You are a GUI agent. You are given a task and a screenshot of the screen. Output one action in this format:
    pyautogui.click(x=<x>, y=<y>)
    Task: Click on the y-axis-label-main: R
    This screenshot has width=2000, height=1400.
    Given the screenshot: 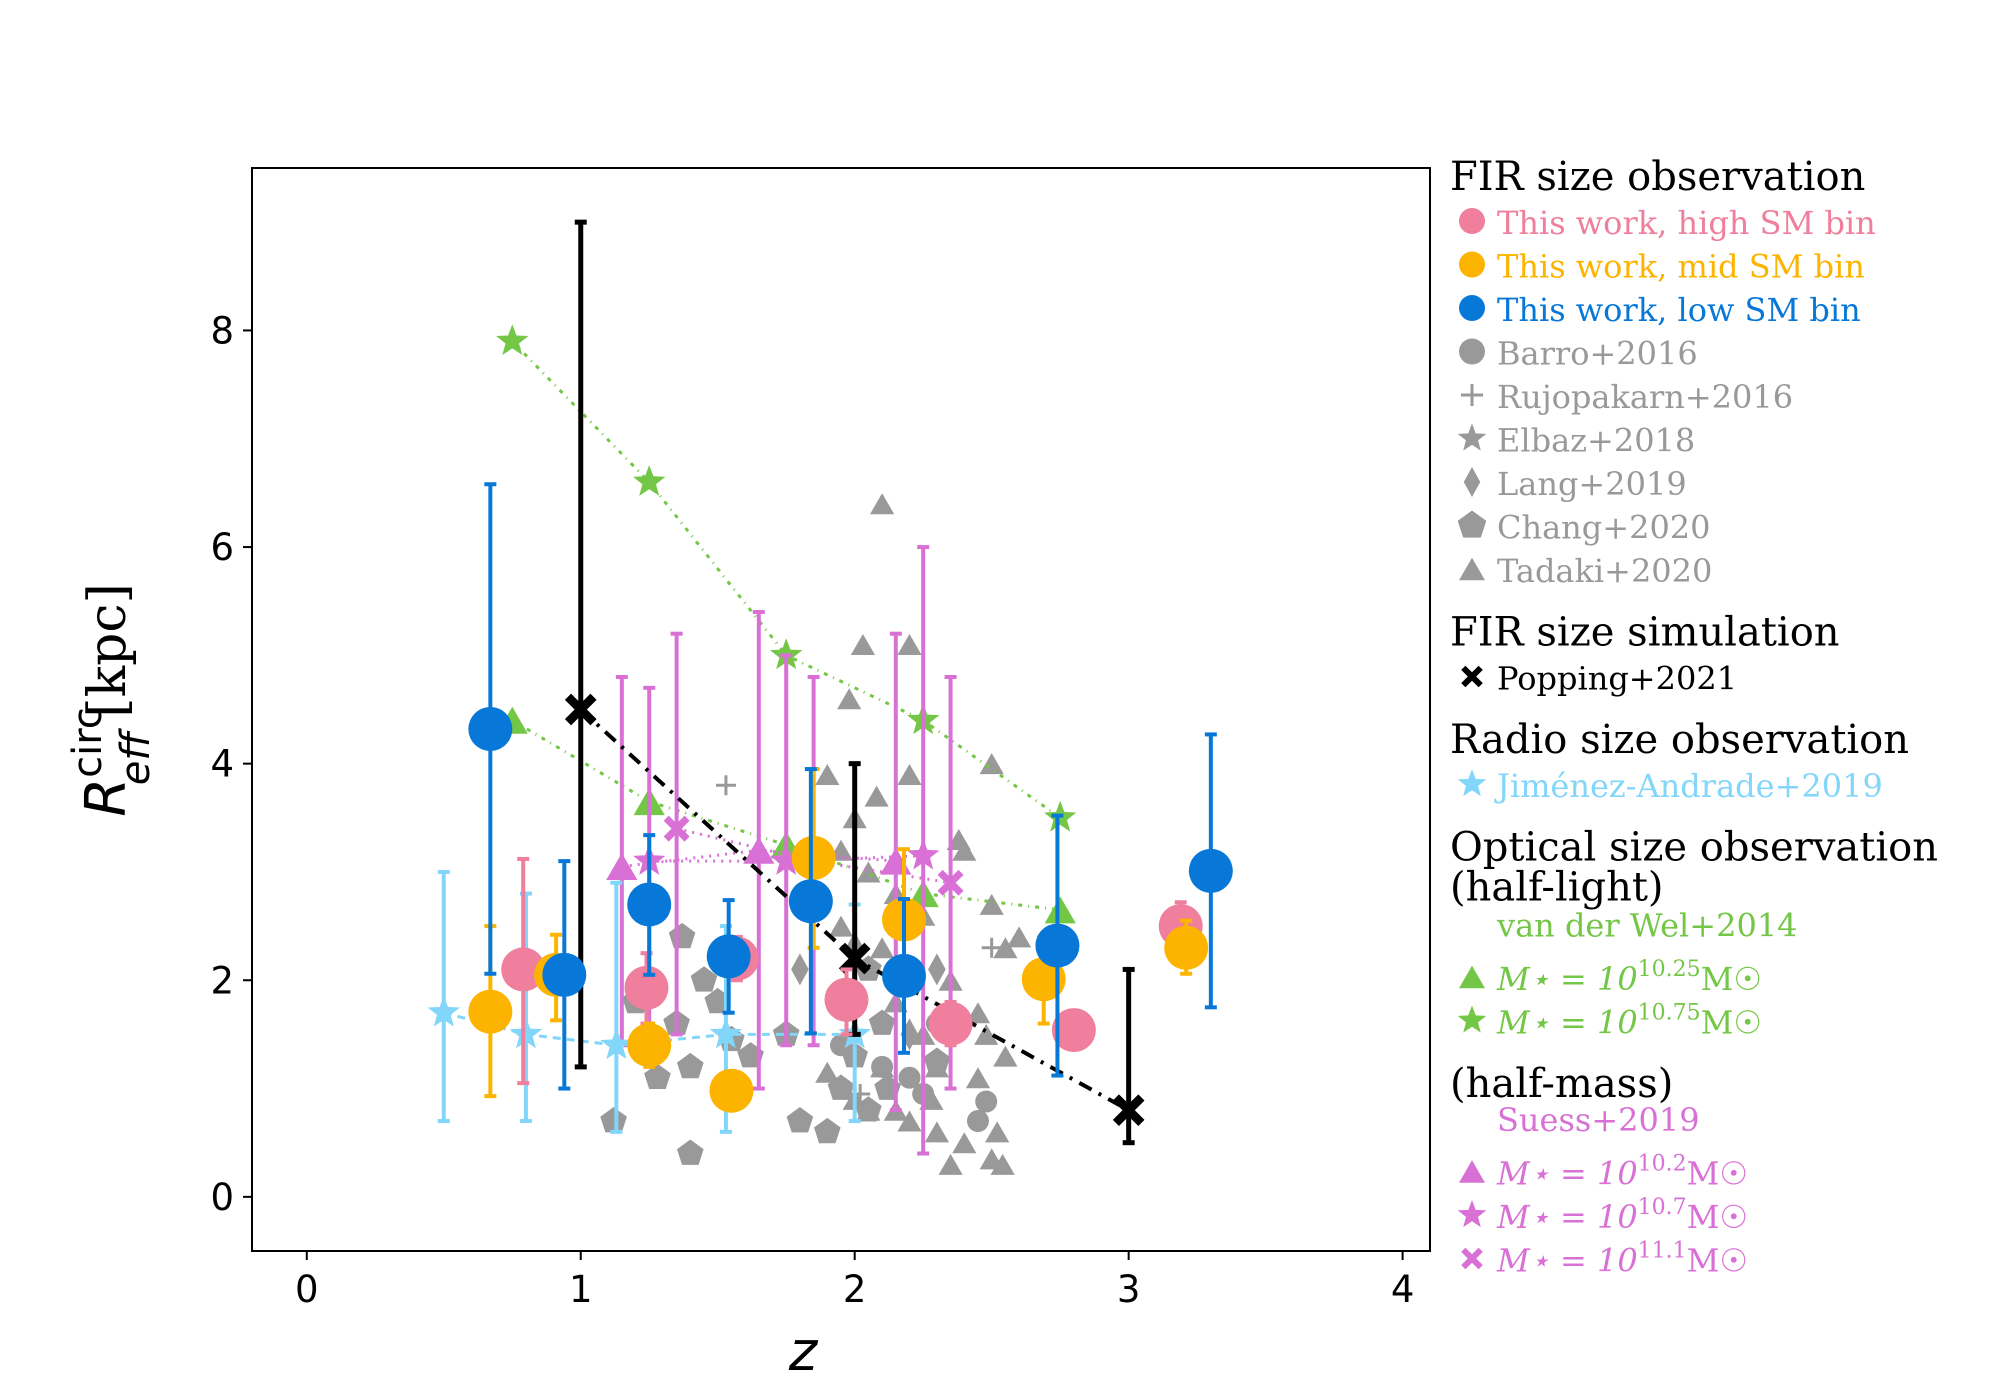 What is the action you would take?
    pyautogui.click(x=106, y=797)
    